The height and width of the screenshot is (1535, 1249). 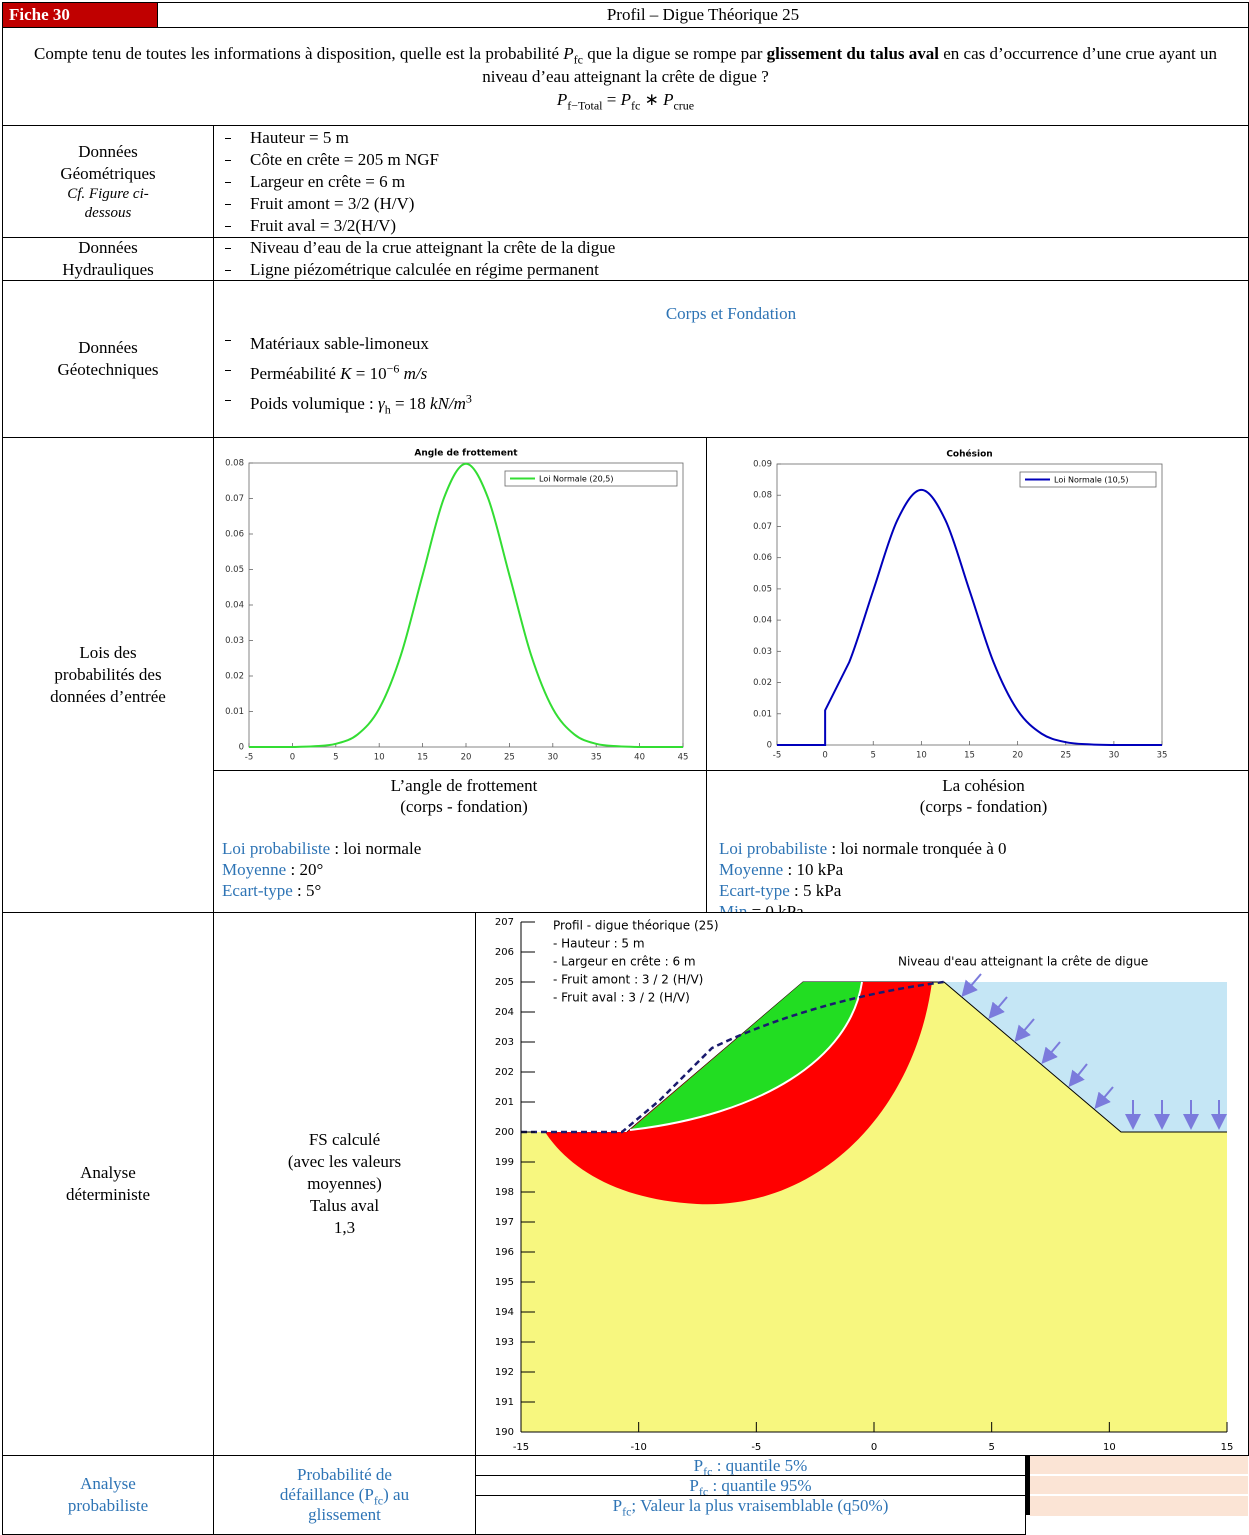 What do you see at coordinates (760, 1465) in the screenshot?
I see `text-segment: : quantile 5%` at bounding box center [760, 1465].